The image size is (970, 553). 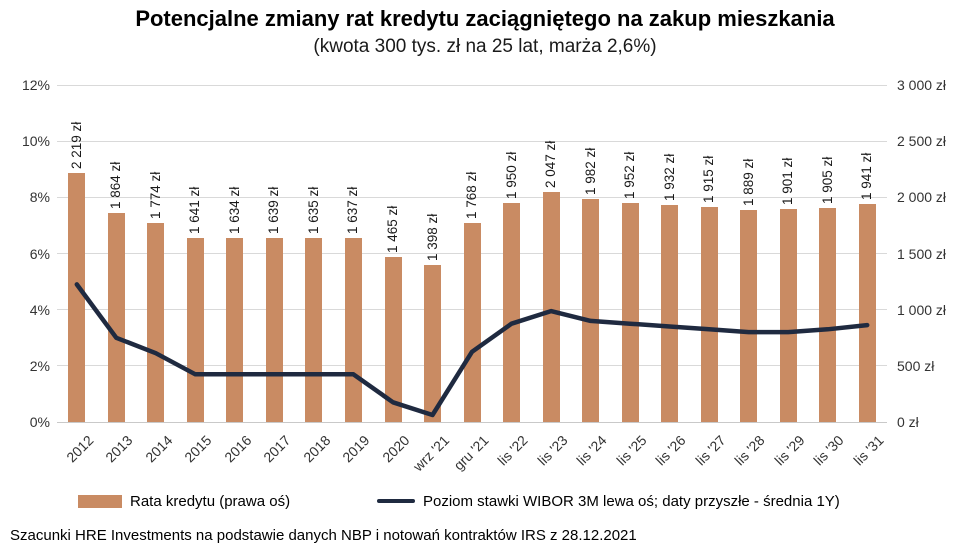 I want to click on x-axis-tick: lis '29, so click(x=789, y=450).